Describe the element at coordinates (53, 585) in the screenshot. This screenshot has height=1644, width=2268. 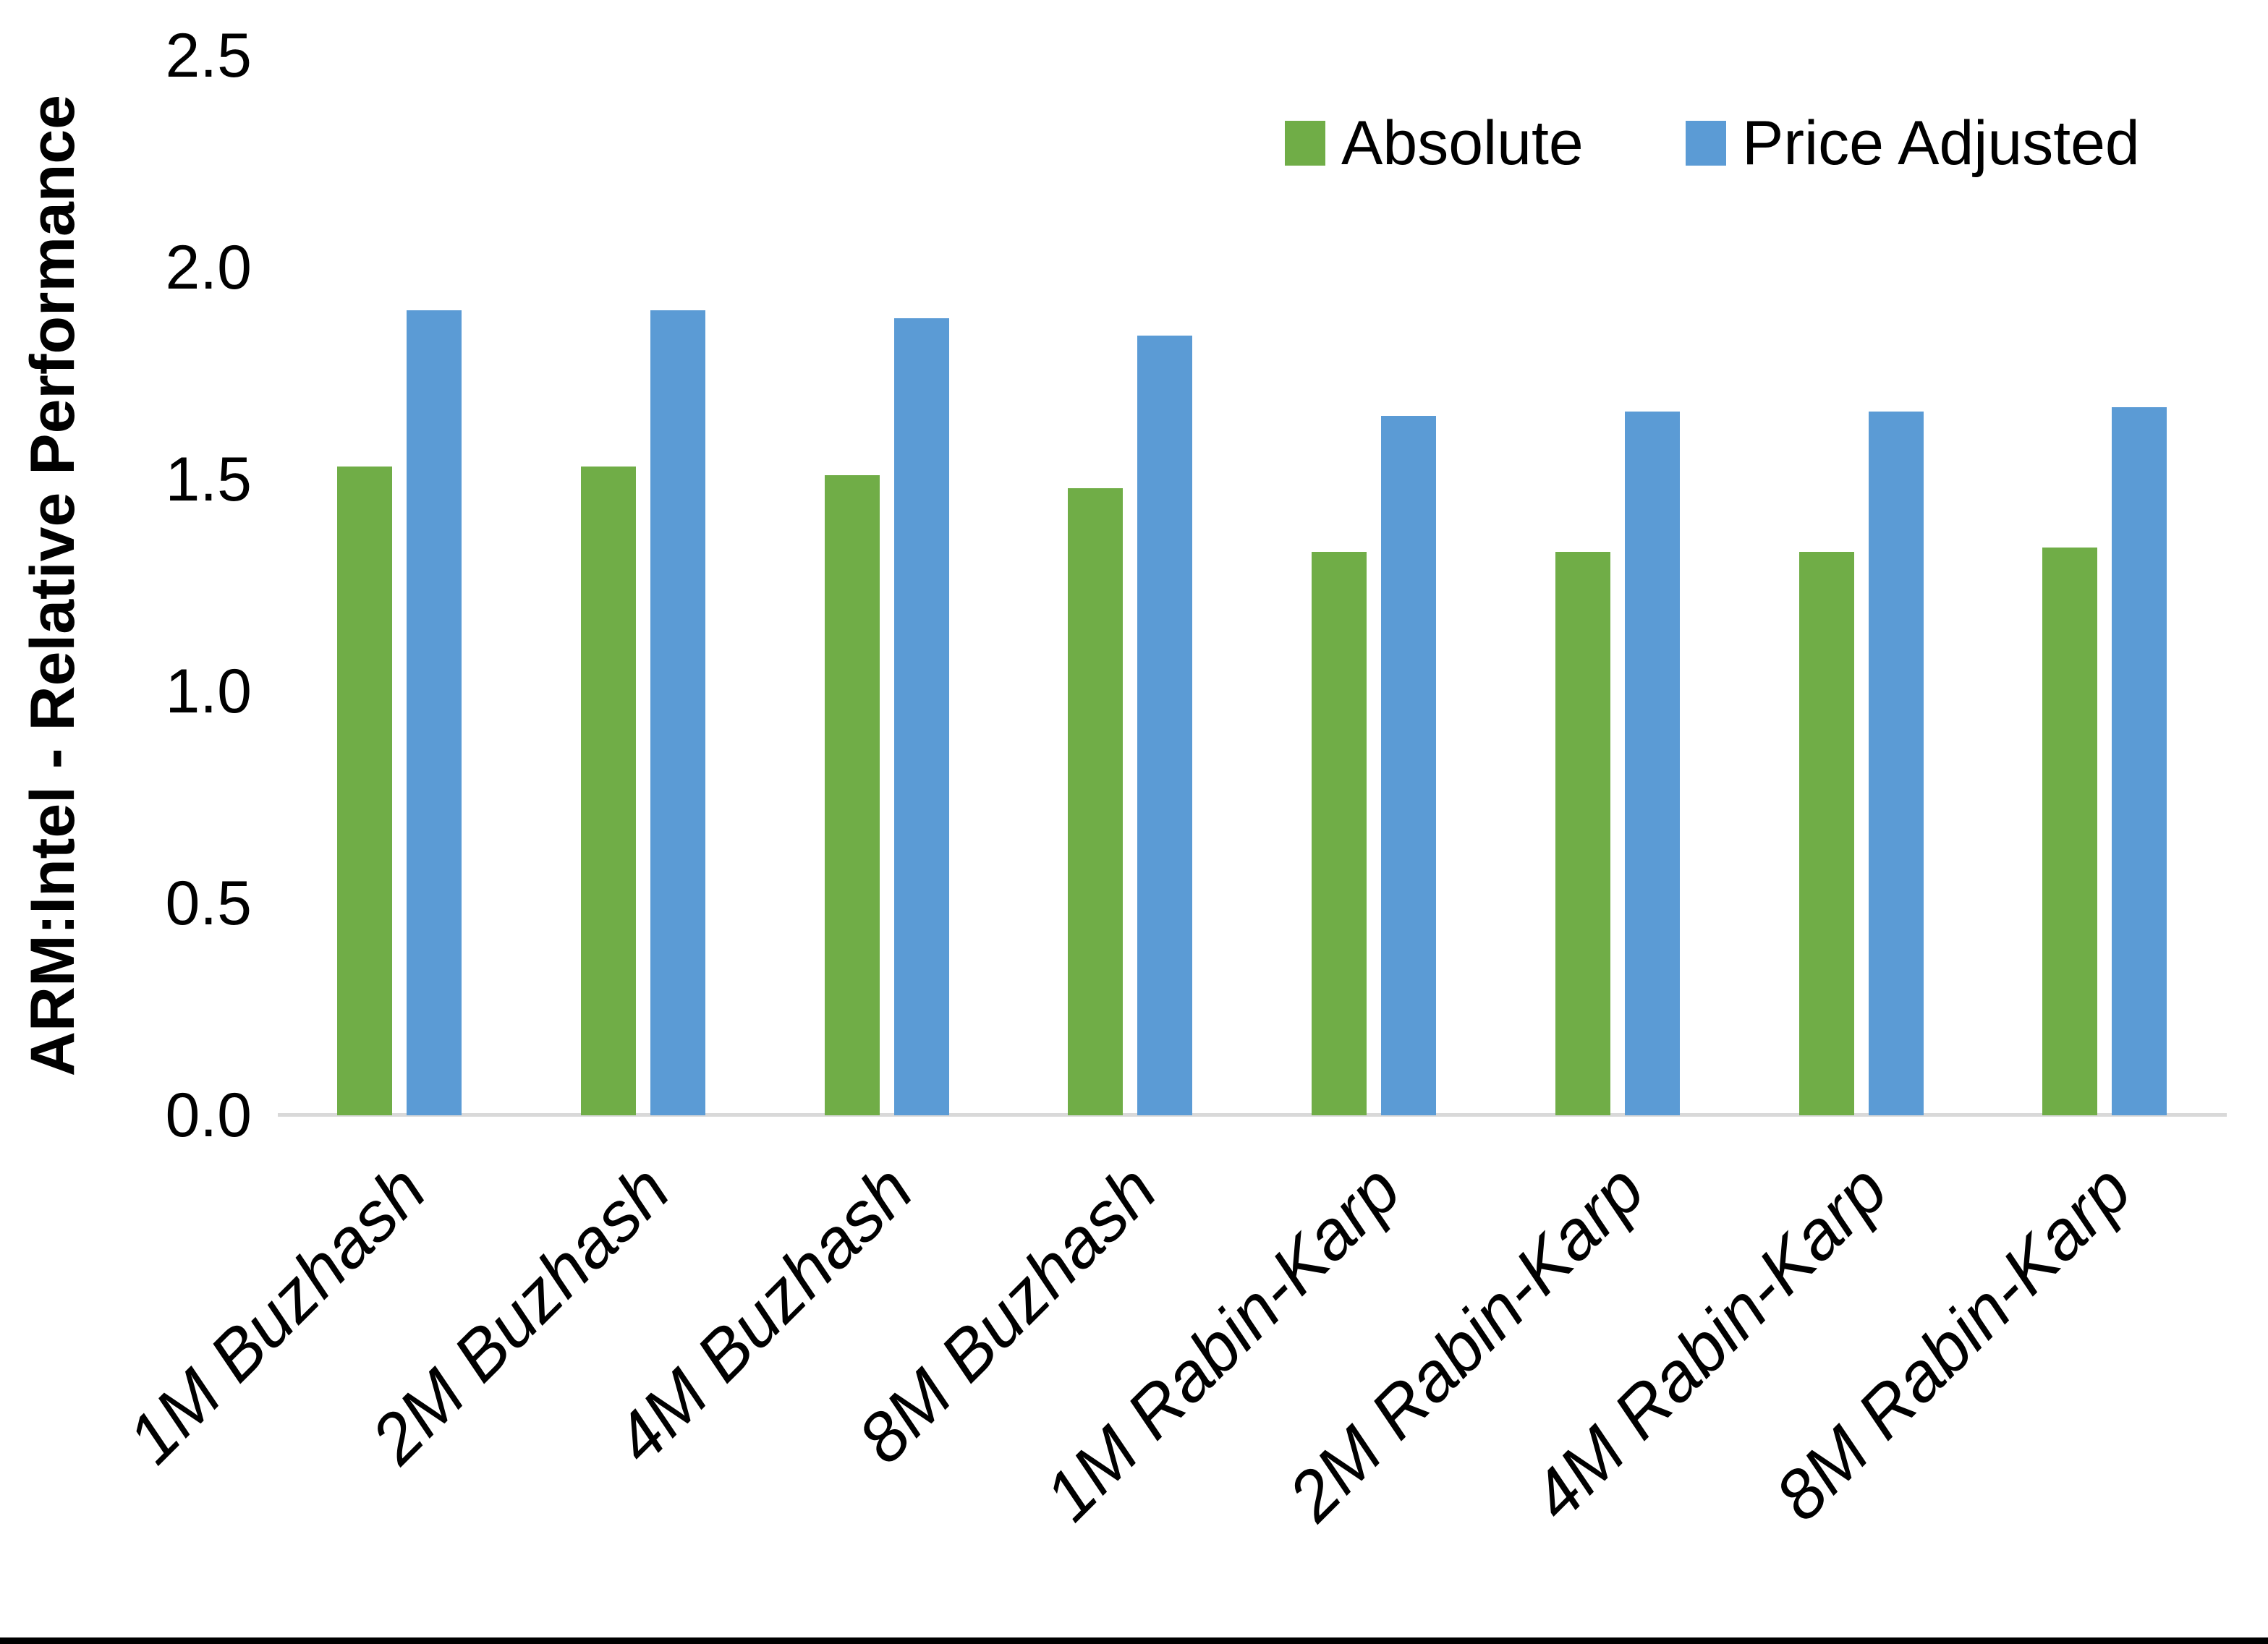
I see `y-axis-title-wrap: ARM:Intel - Relative Performance` at that location.